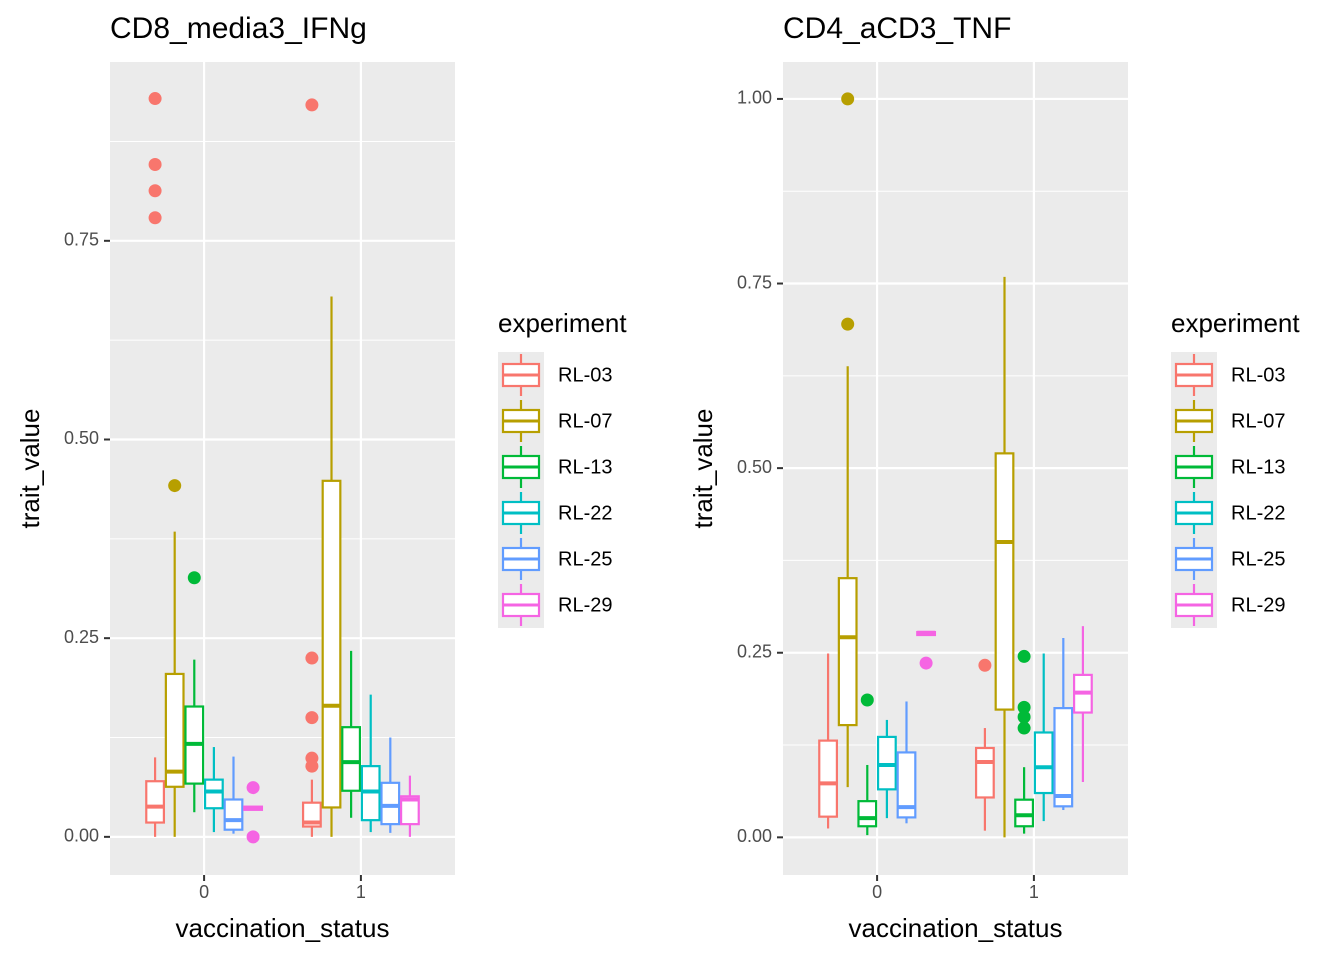 The height and width of the screenshot is (960, 1344). I want to click on y-tick-label: 1.00, so click(754, 98).